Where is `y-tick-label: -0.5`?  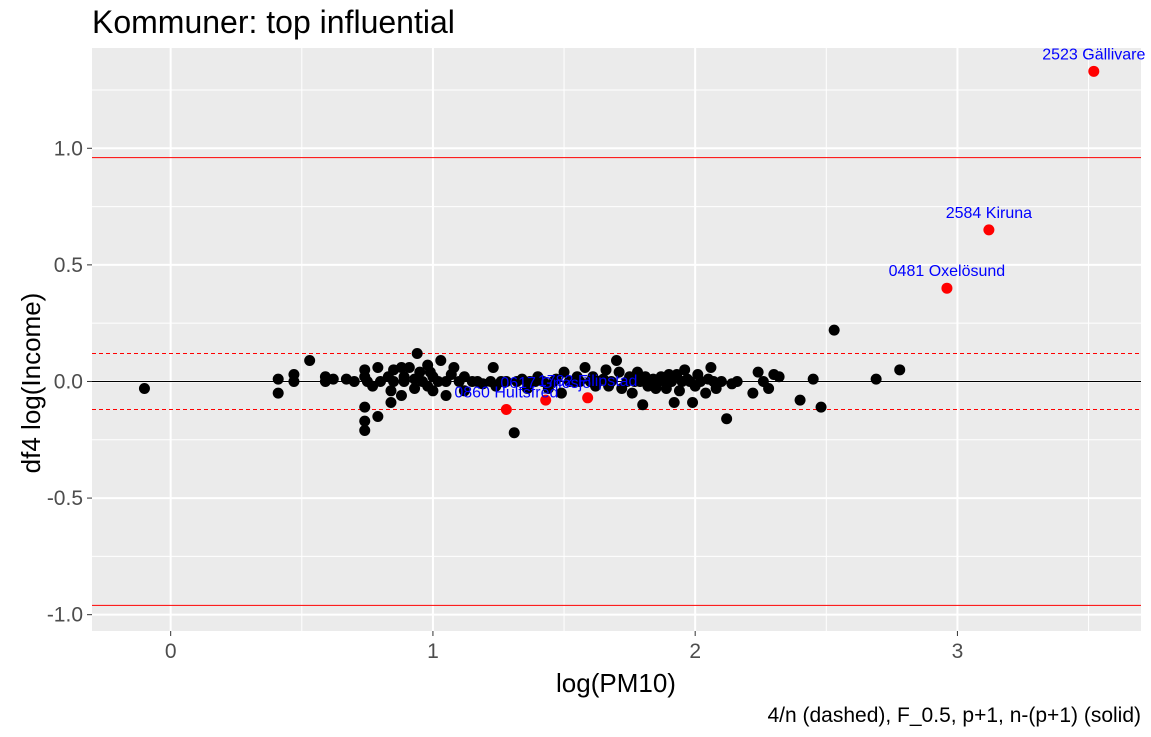 y-tick-label: -0.5 is located at coordinates (65, 498).